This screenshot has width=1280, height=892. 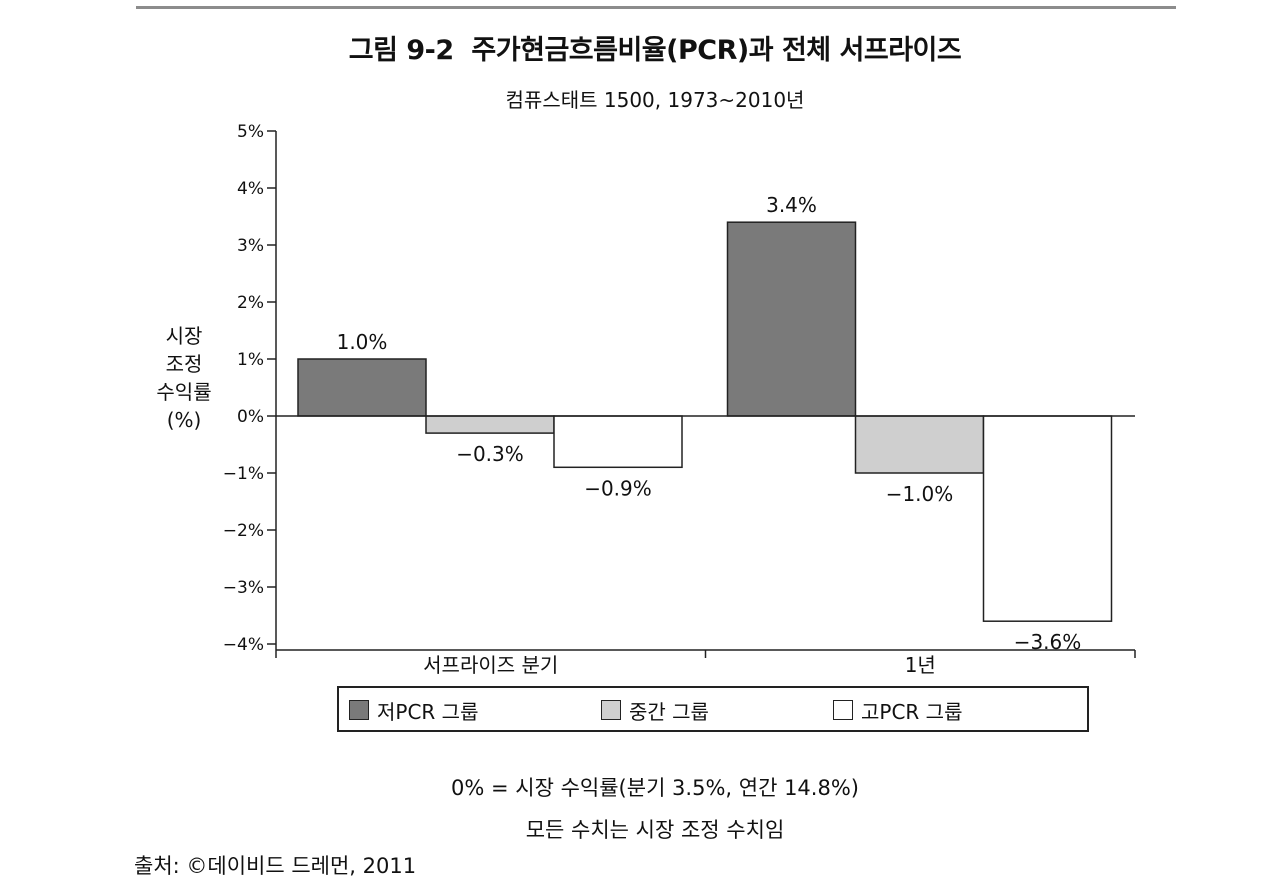 I want to click on y-axis-label-line: 수익률, so click(x=184, y=392).